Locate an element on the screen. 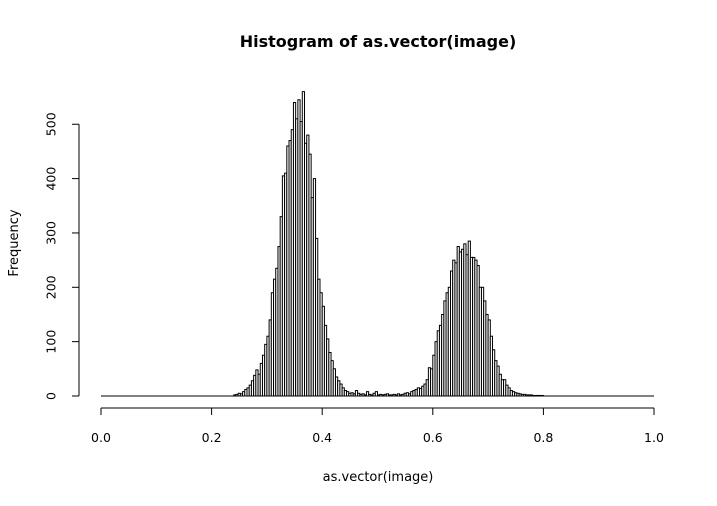 This screenshot has width=717, height=506. y-tick-label: 500 is located at coordinates (51, 124).